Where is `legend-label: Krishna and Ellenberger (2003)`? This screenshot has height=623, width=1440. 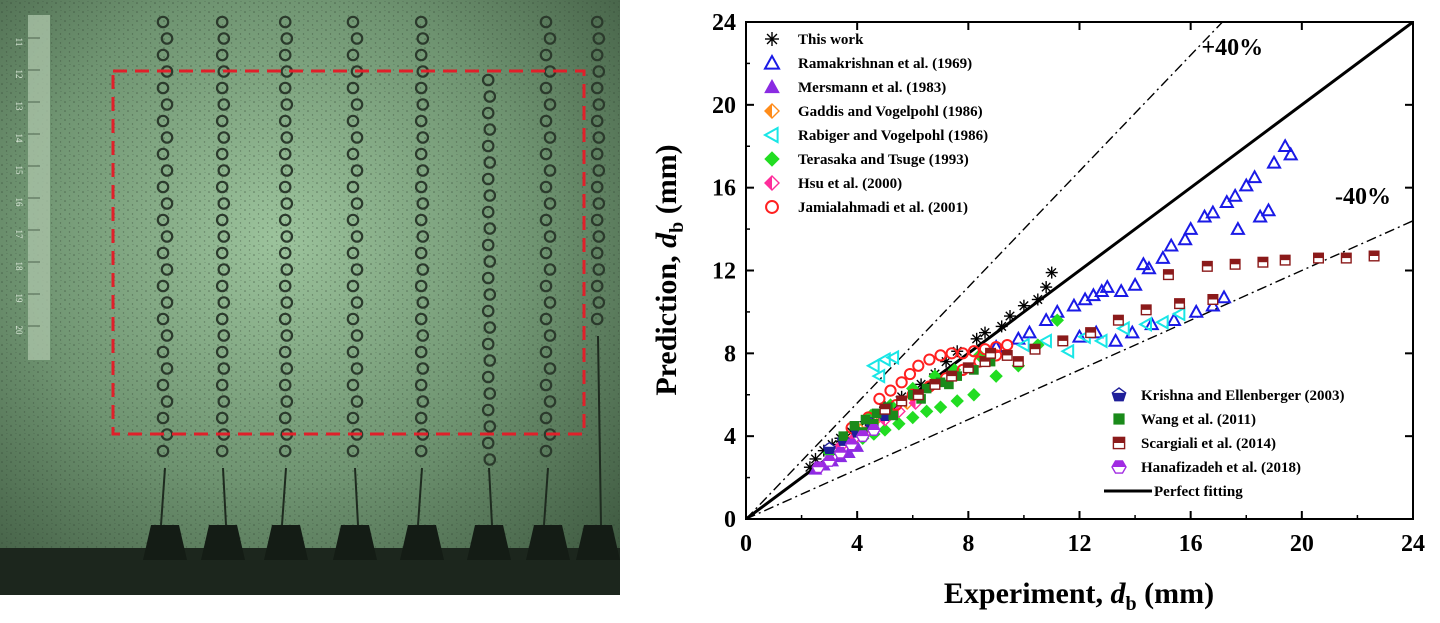
legend-label: Krishna and Ellenberger (2003) is located at coordinates (1242, 396).